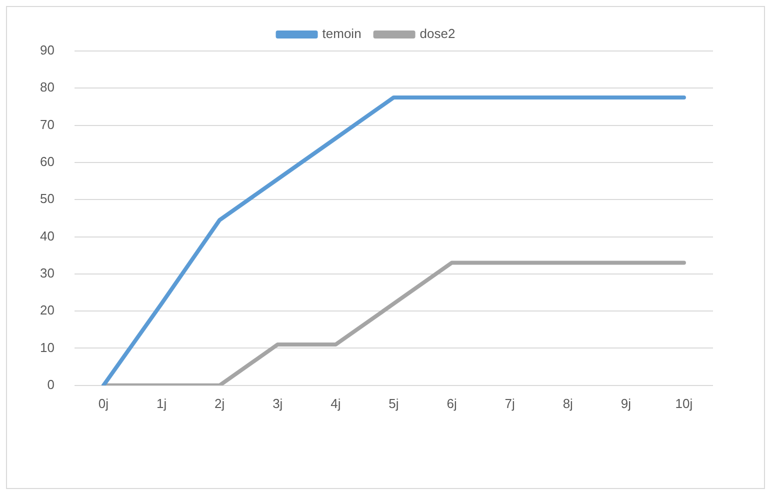  I want to click on y-tick-label: 60, so click(47, 162).